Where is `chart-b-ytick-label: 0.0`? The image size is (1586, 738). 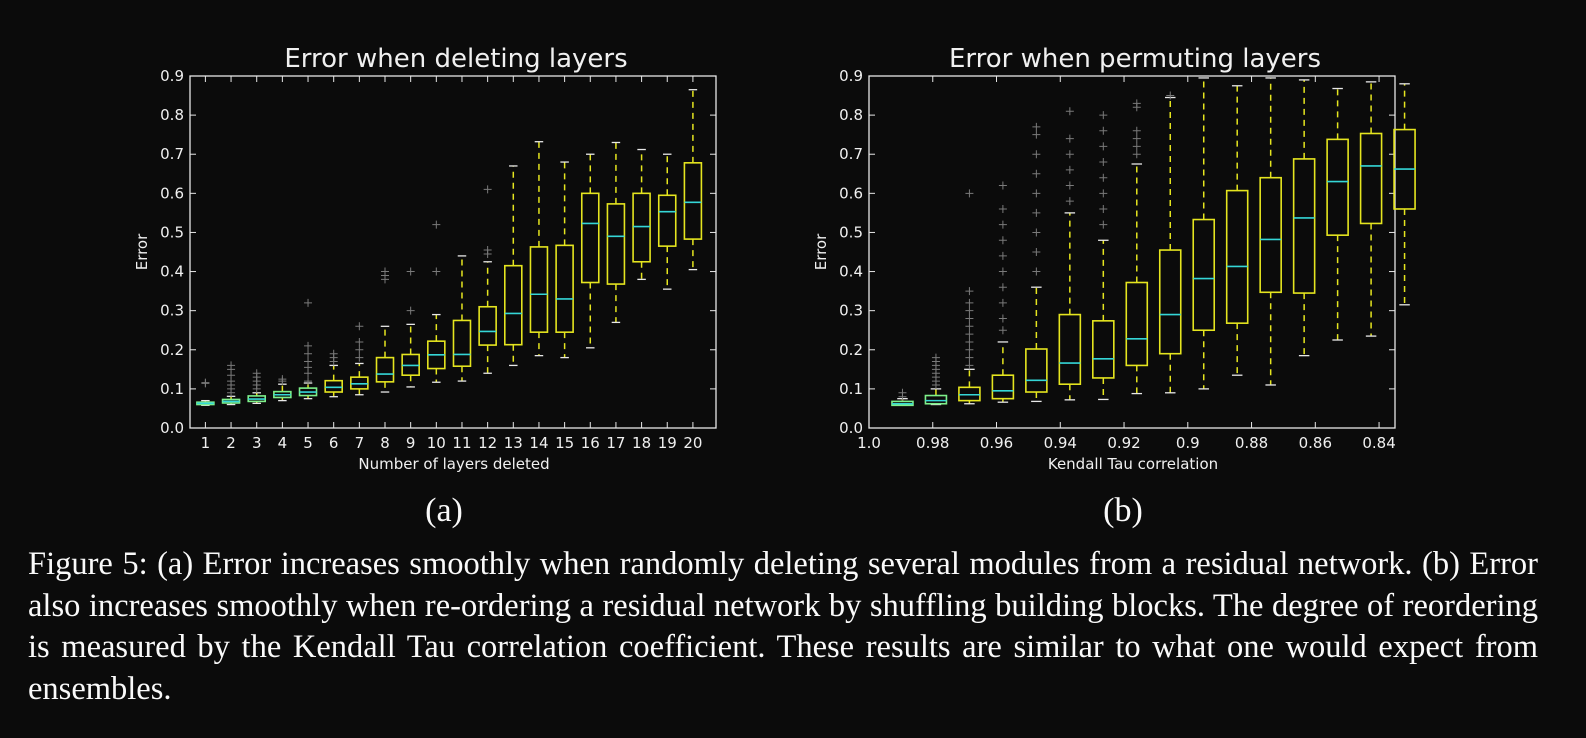 chart-b-ytick-label: 0.0 is located at coordinates (851, 428).